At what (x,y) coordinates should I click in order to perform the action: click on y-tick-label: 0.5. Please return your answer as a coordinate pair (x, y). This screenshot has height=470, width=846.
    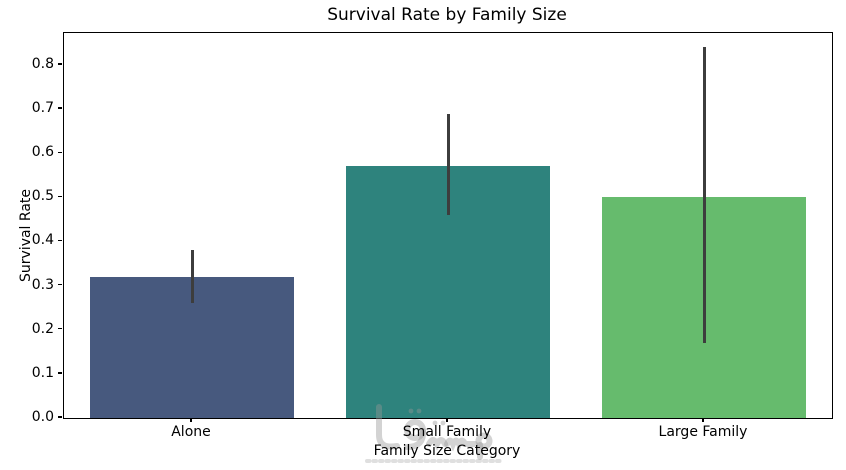
    Looking at the image, I should click on (42, 196).